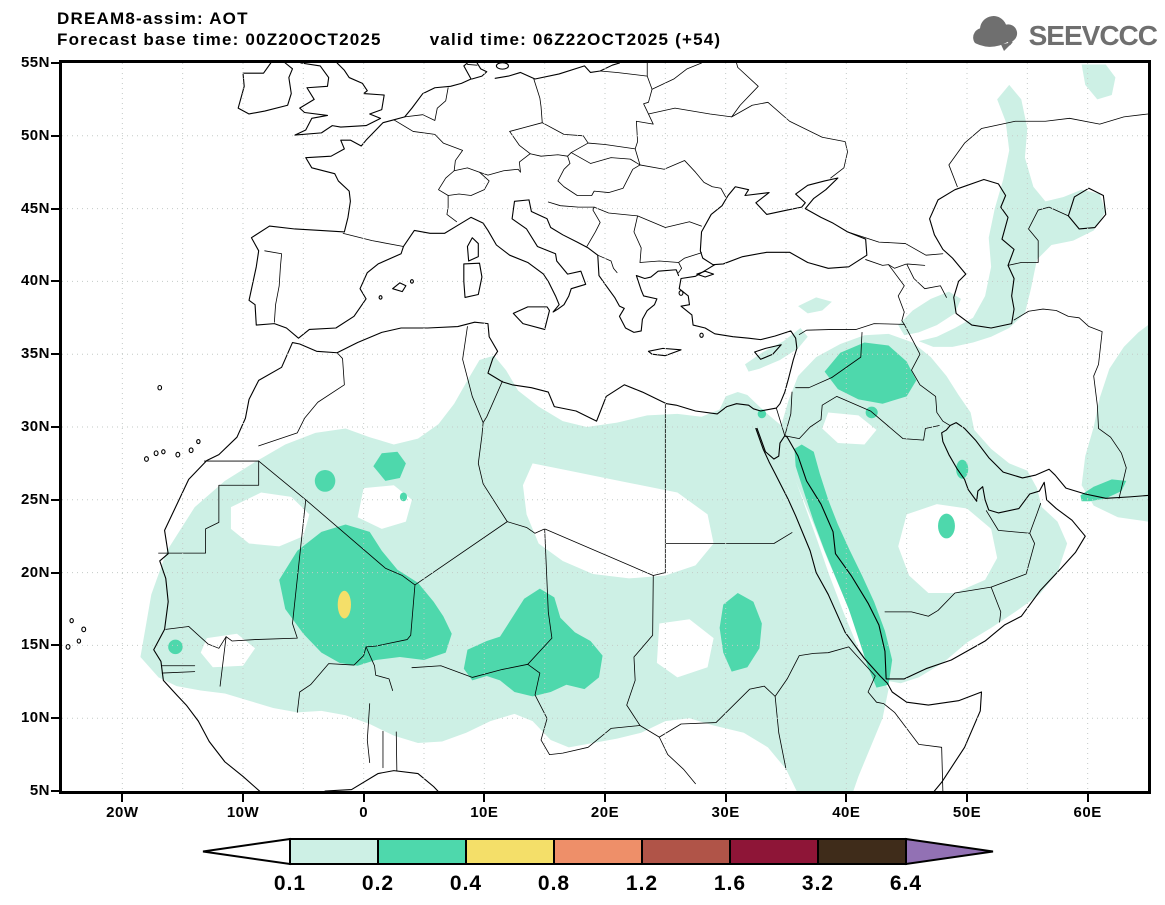  Describe the element at coordinates (642, 883) in the screenshot. I see `colorbar-level-label: 1.2` at that location.